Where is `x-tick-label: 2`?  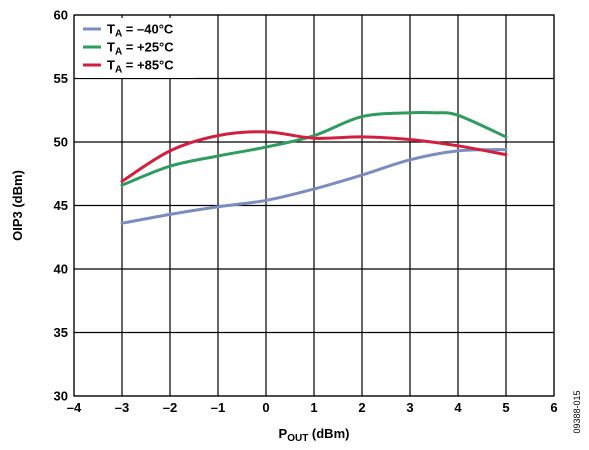 x-tick-label: 2 is located at coordinates (361, 407).